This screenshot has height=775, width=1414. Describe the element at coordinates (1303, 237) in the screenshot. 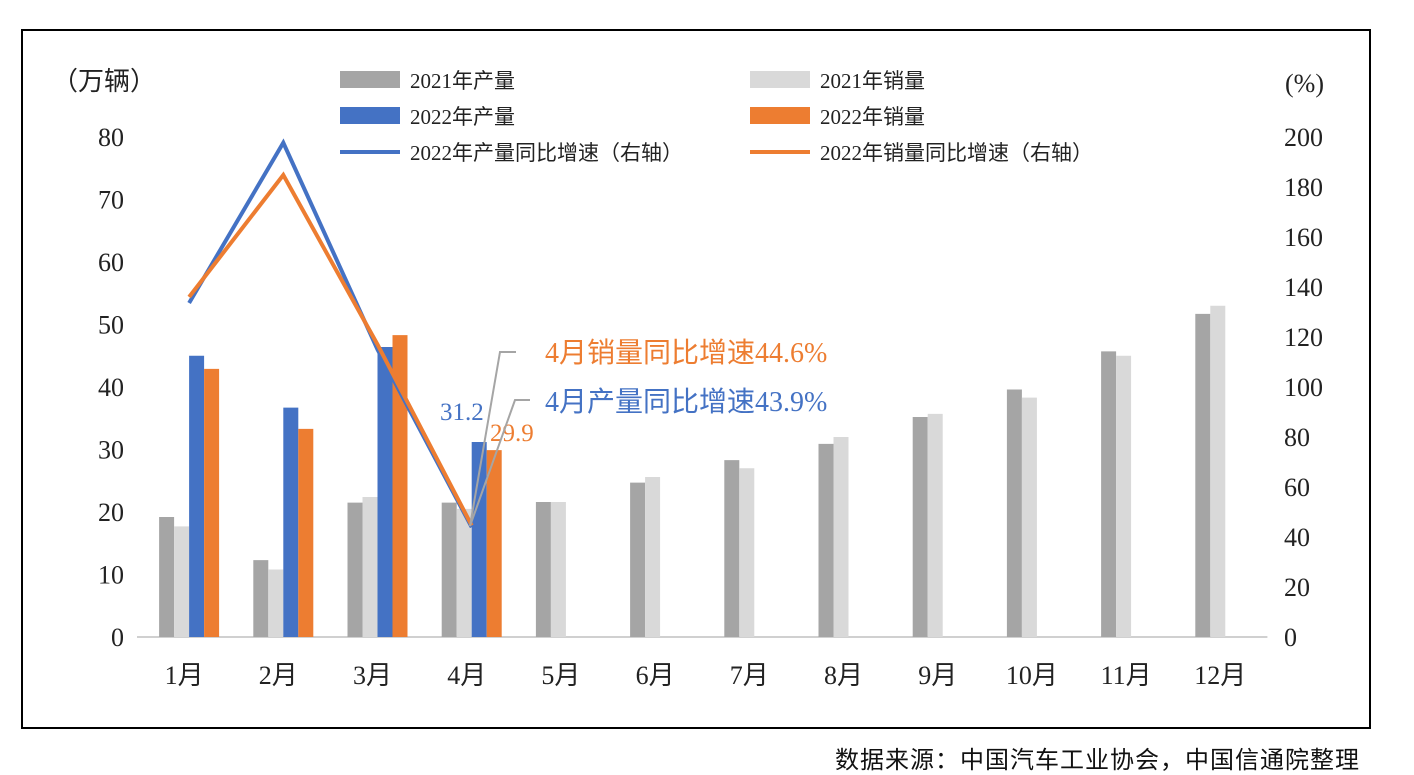

I see `right-tick-label: 160` at that location.